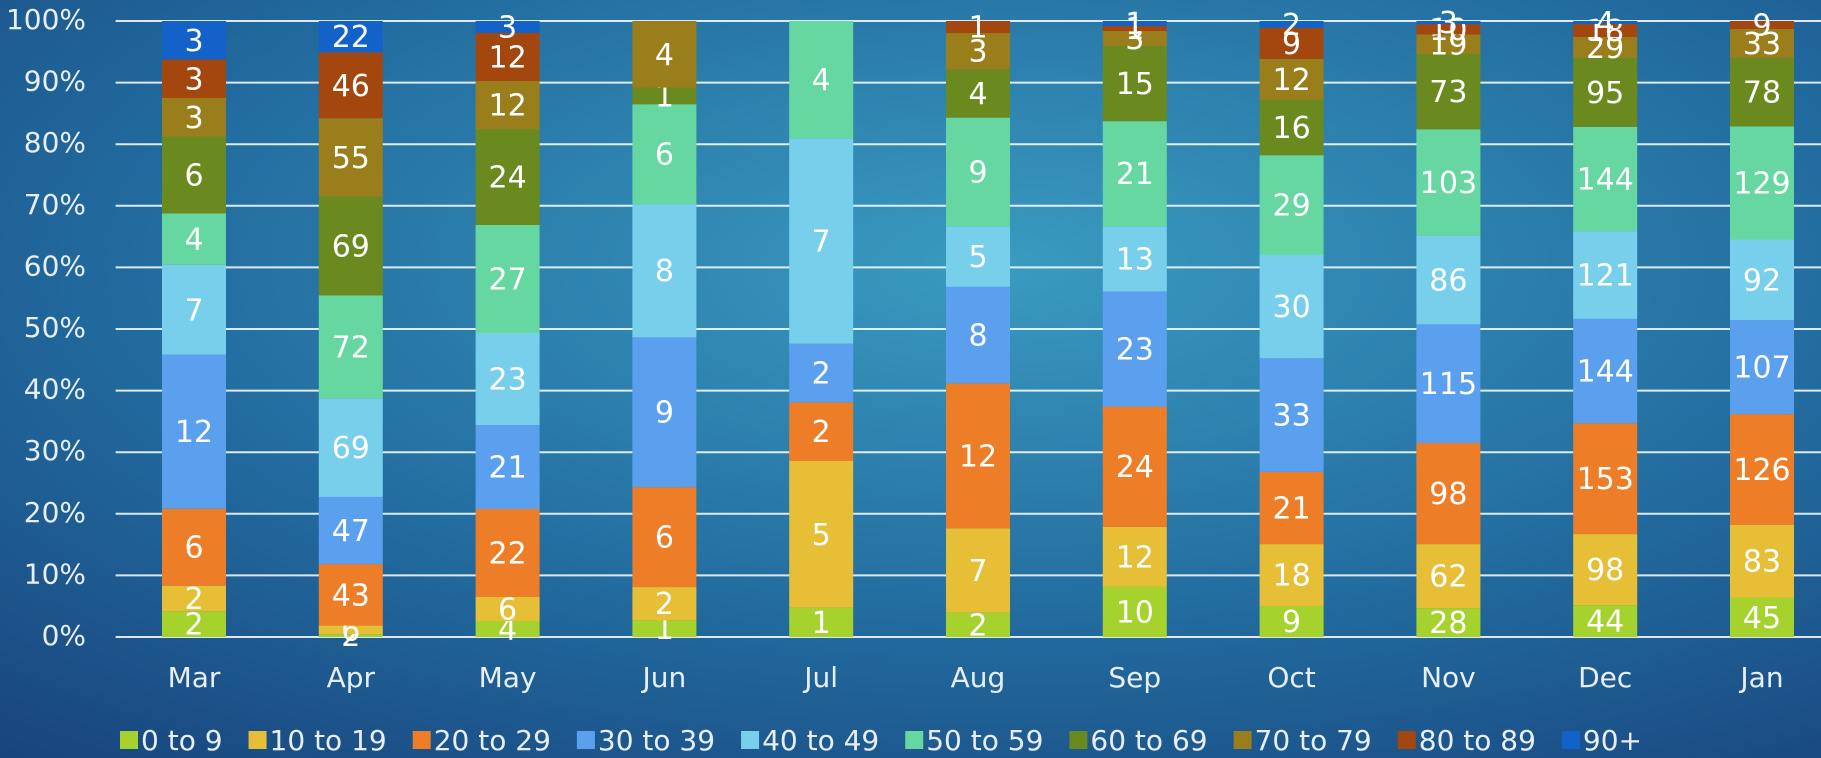  What do you see at coordinates (64, 635) in the screenshot?
I see `y-tick-label: 0%` at bounding box center [64, 635].